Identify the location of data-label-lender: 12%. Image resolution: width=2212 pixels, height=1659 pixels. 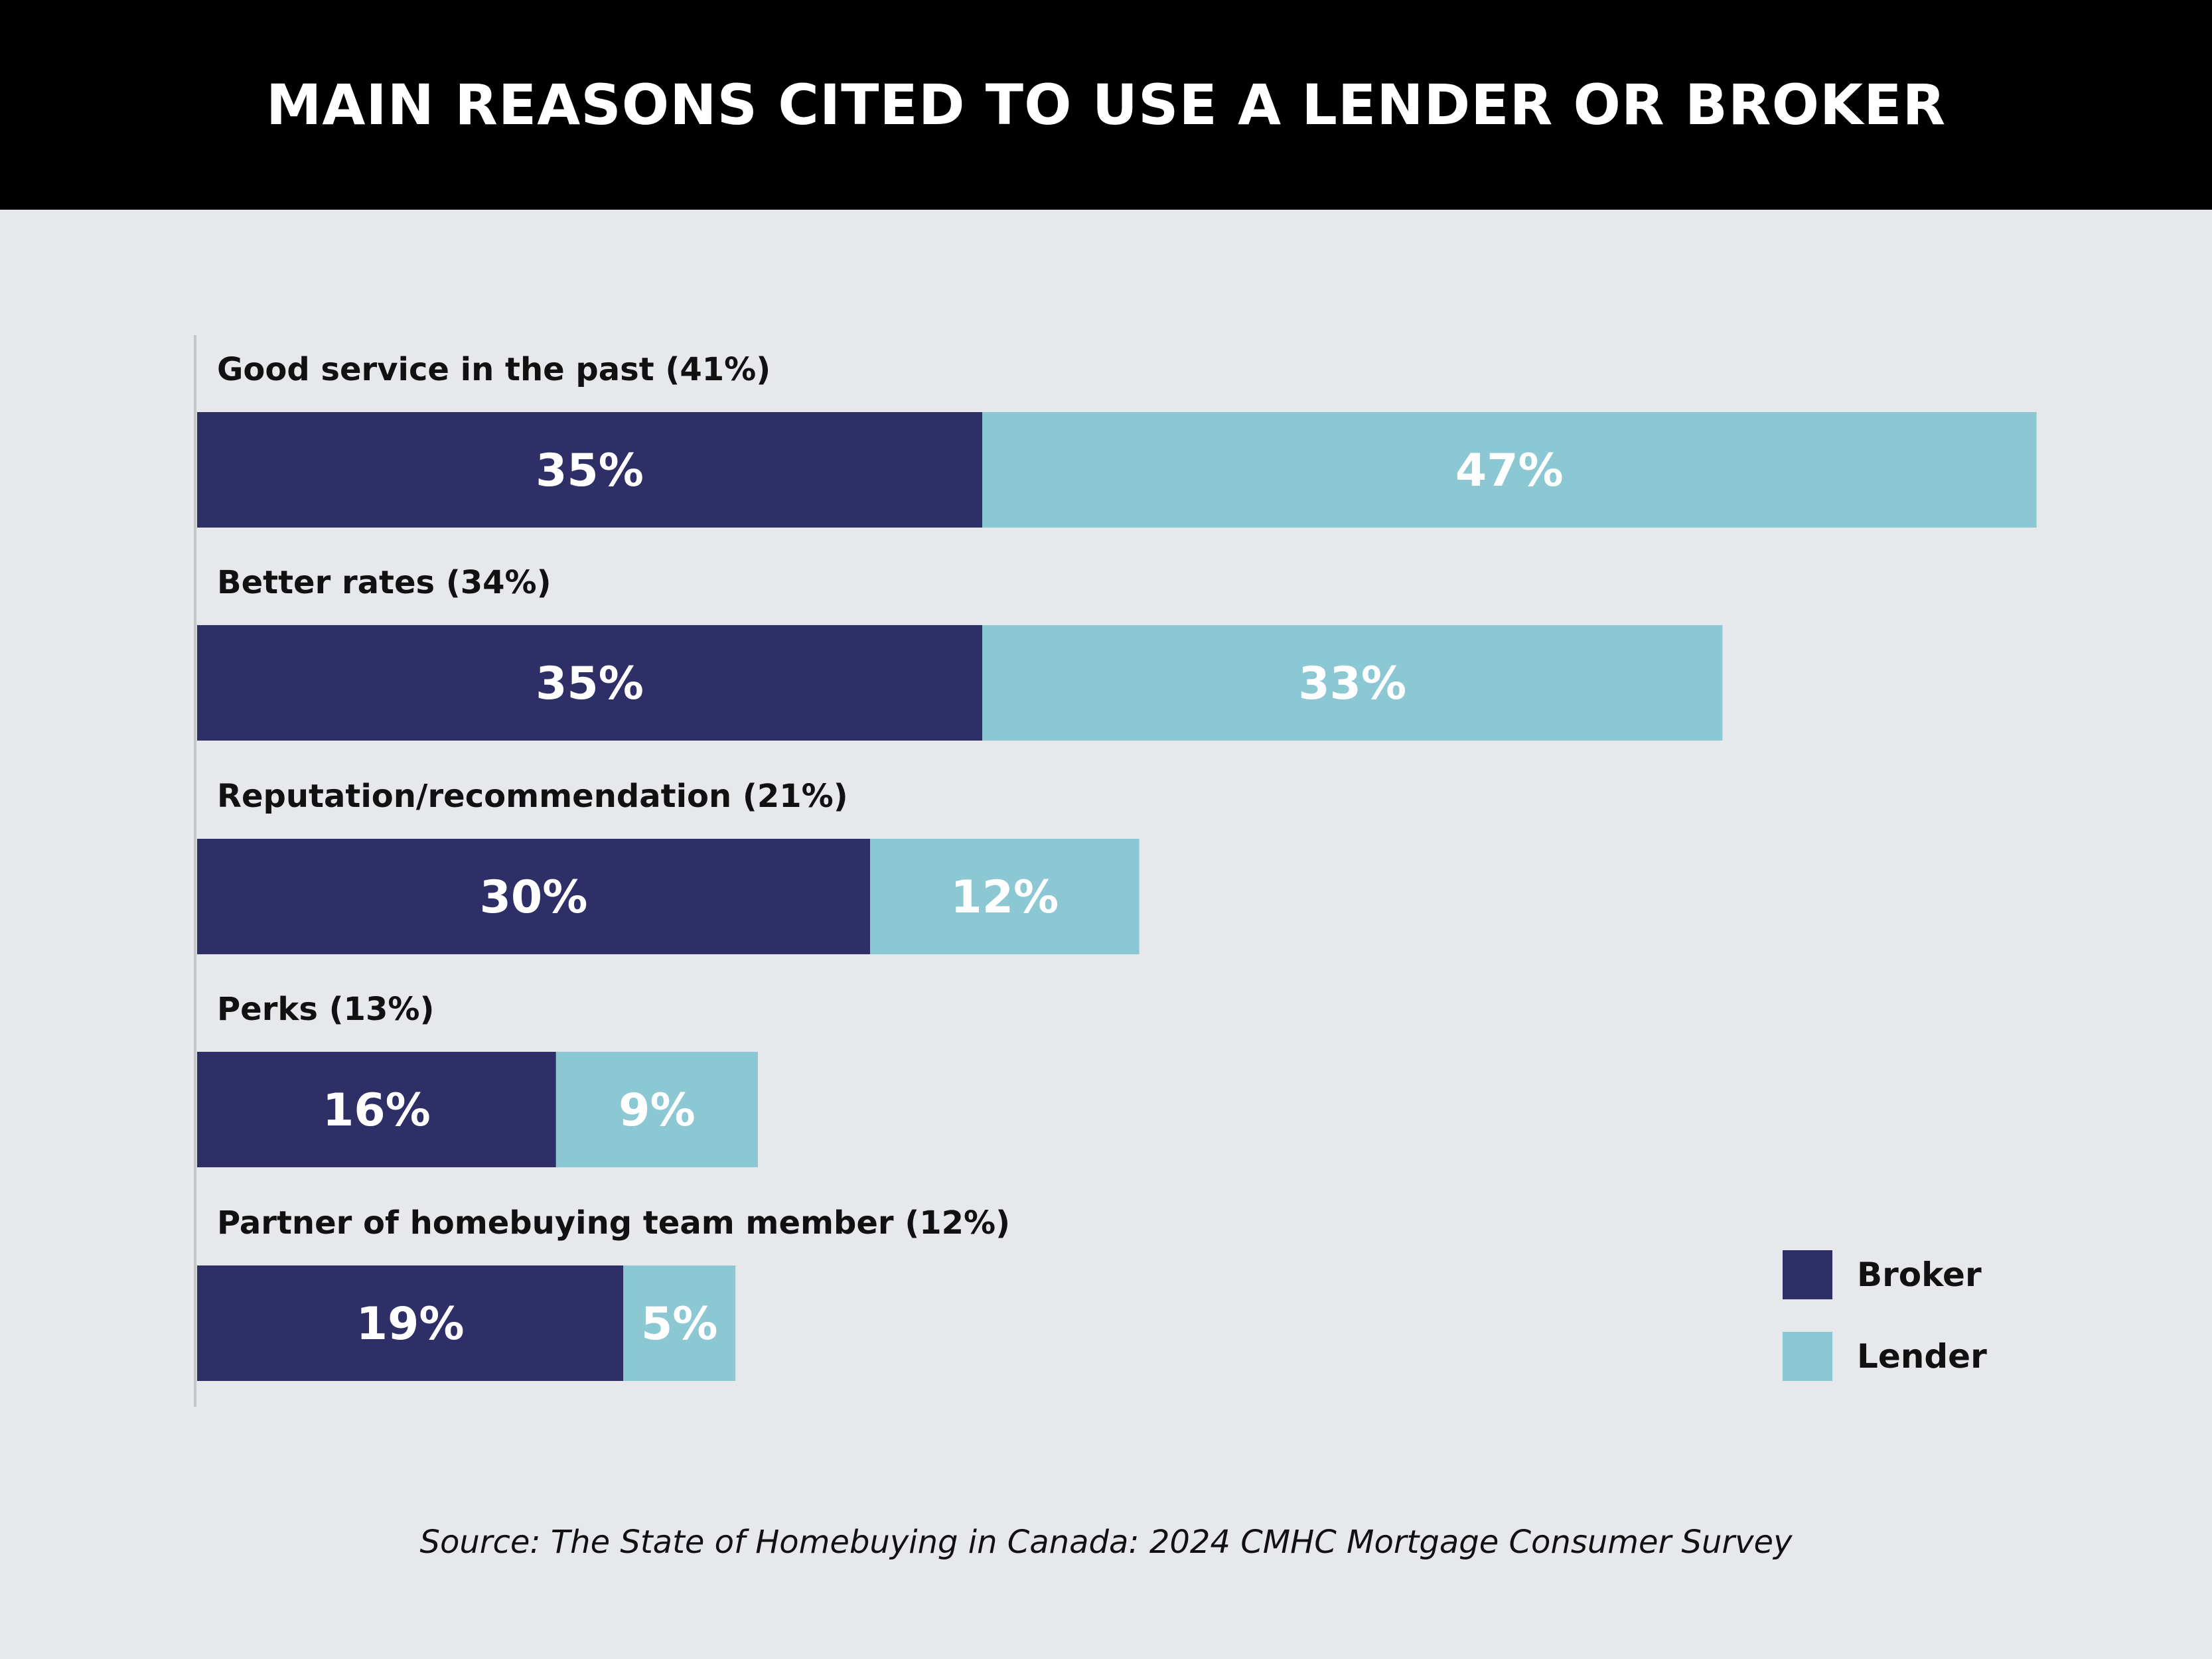
(1005, 897).